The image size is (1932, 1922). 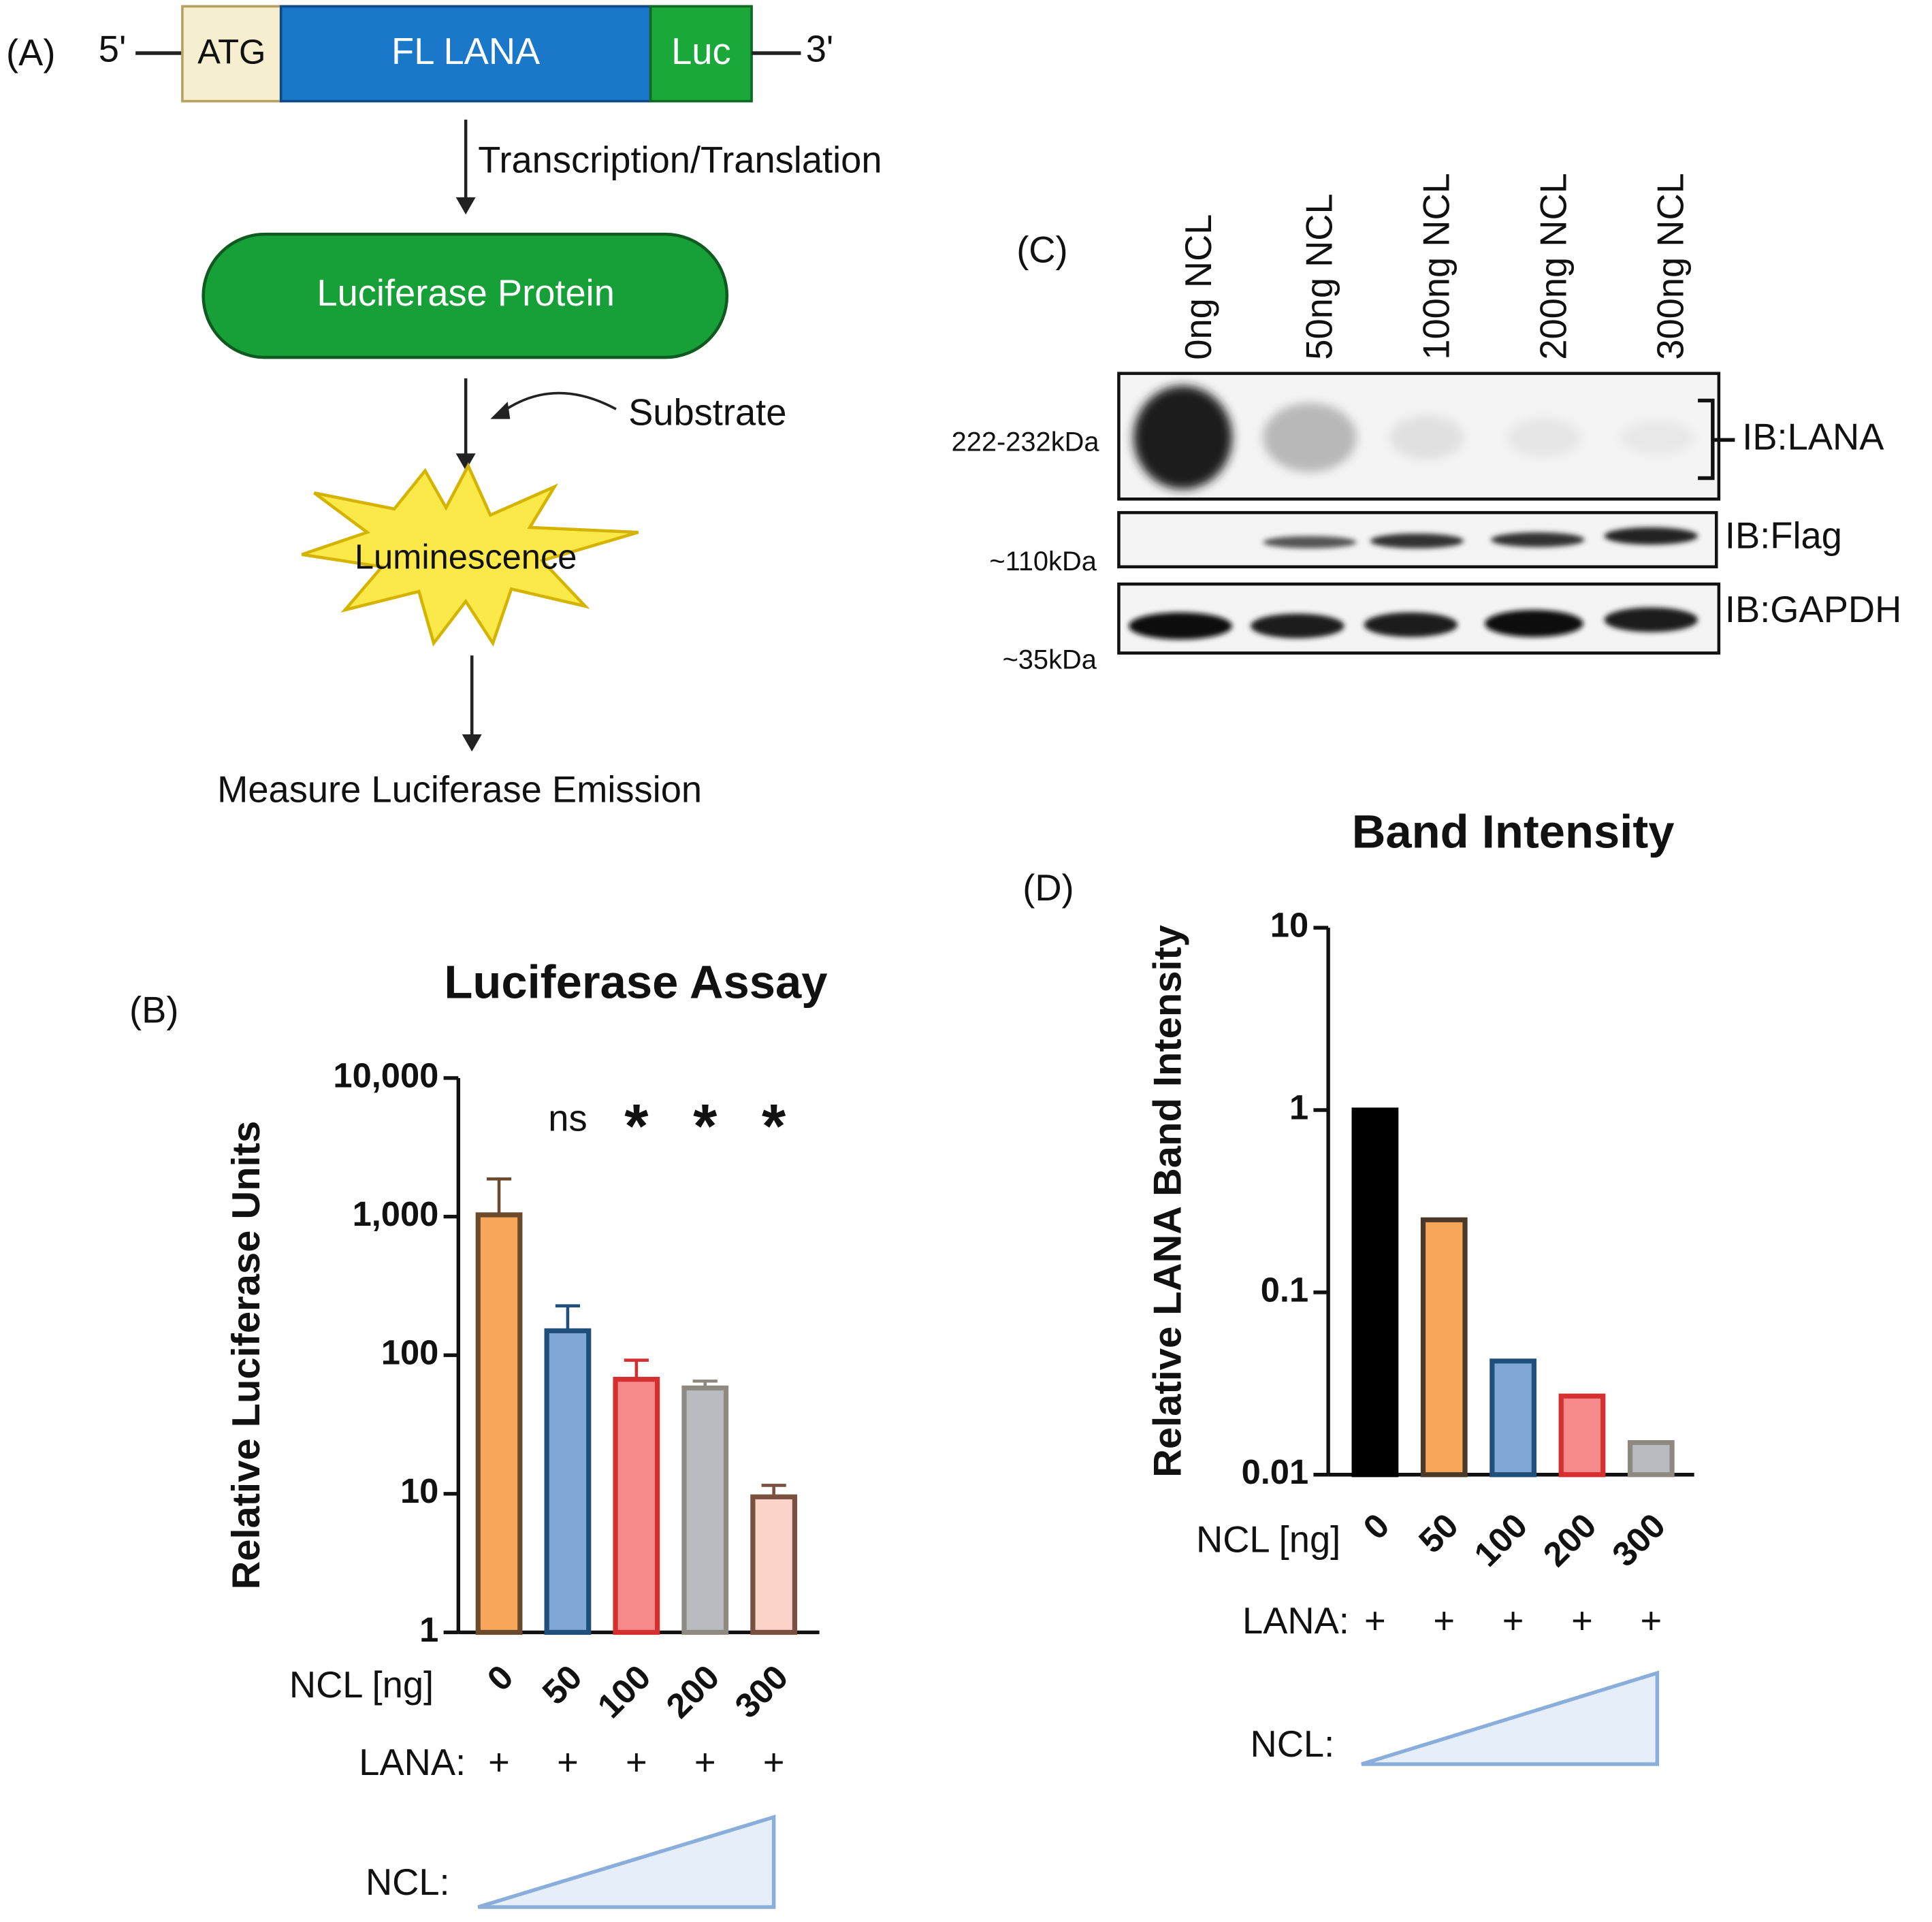 I want to click on curved-arrow, so click(x=559, y=402).